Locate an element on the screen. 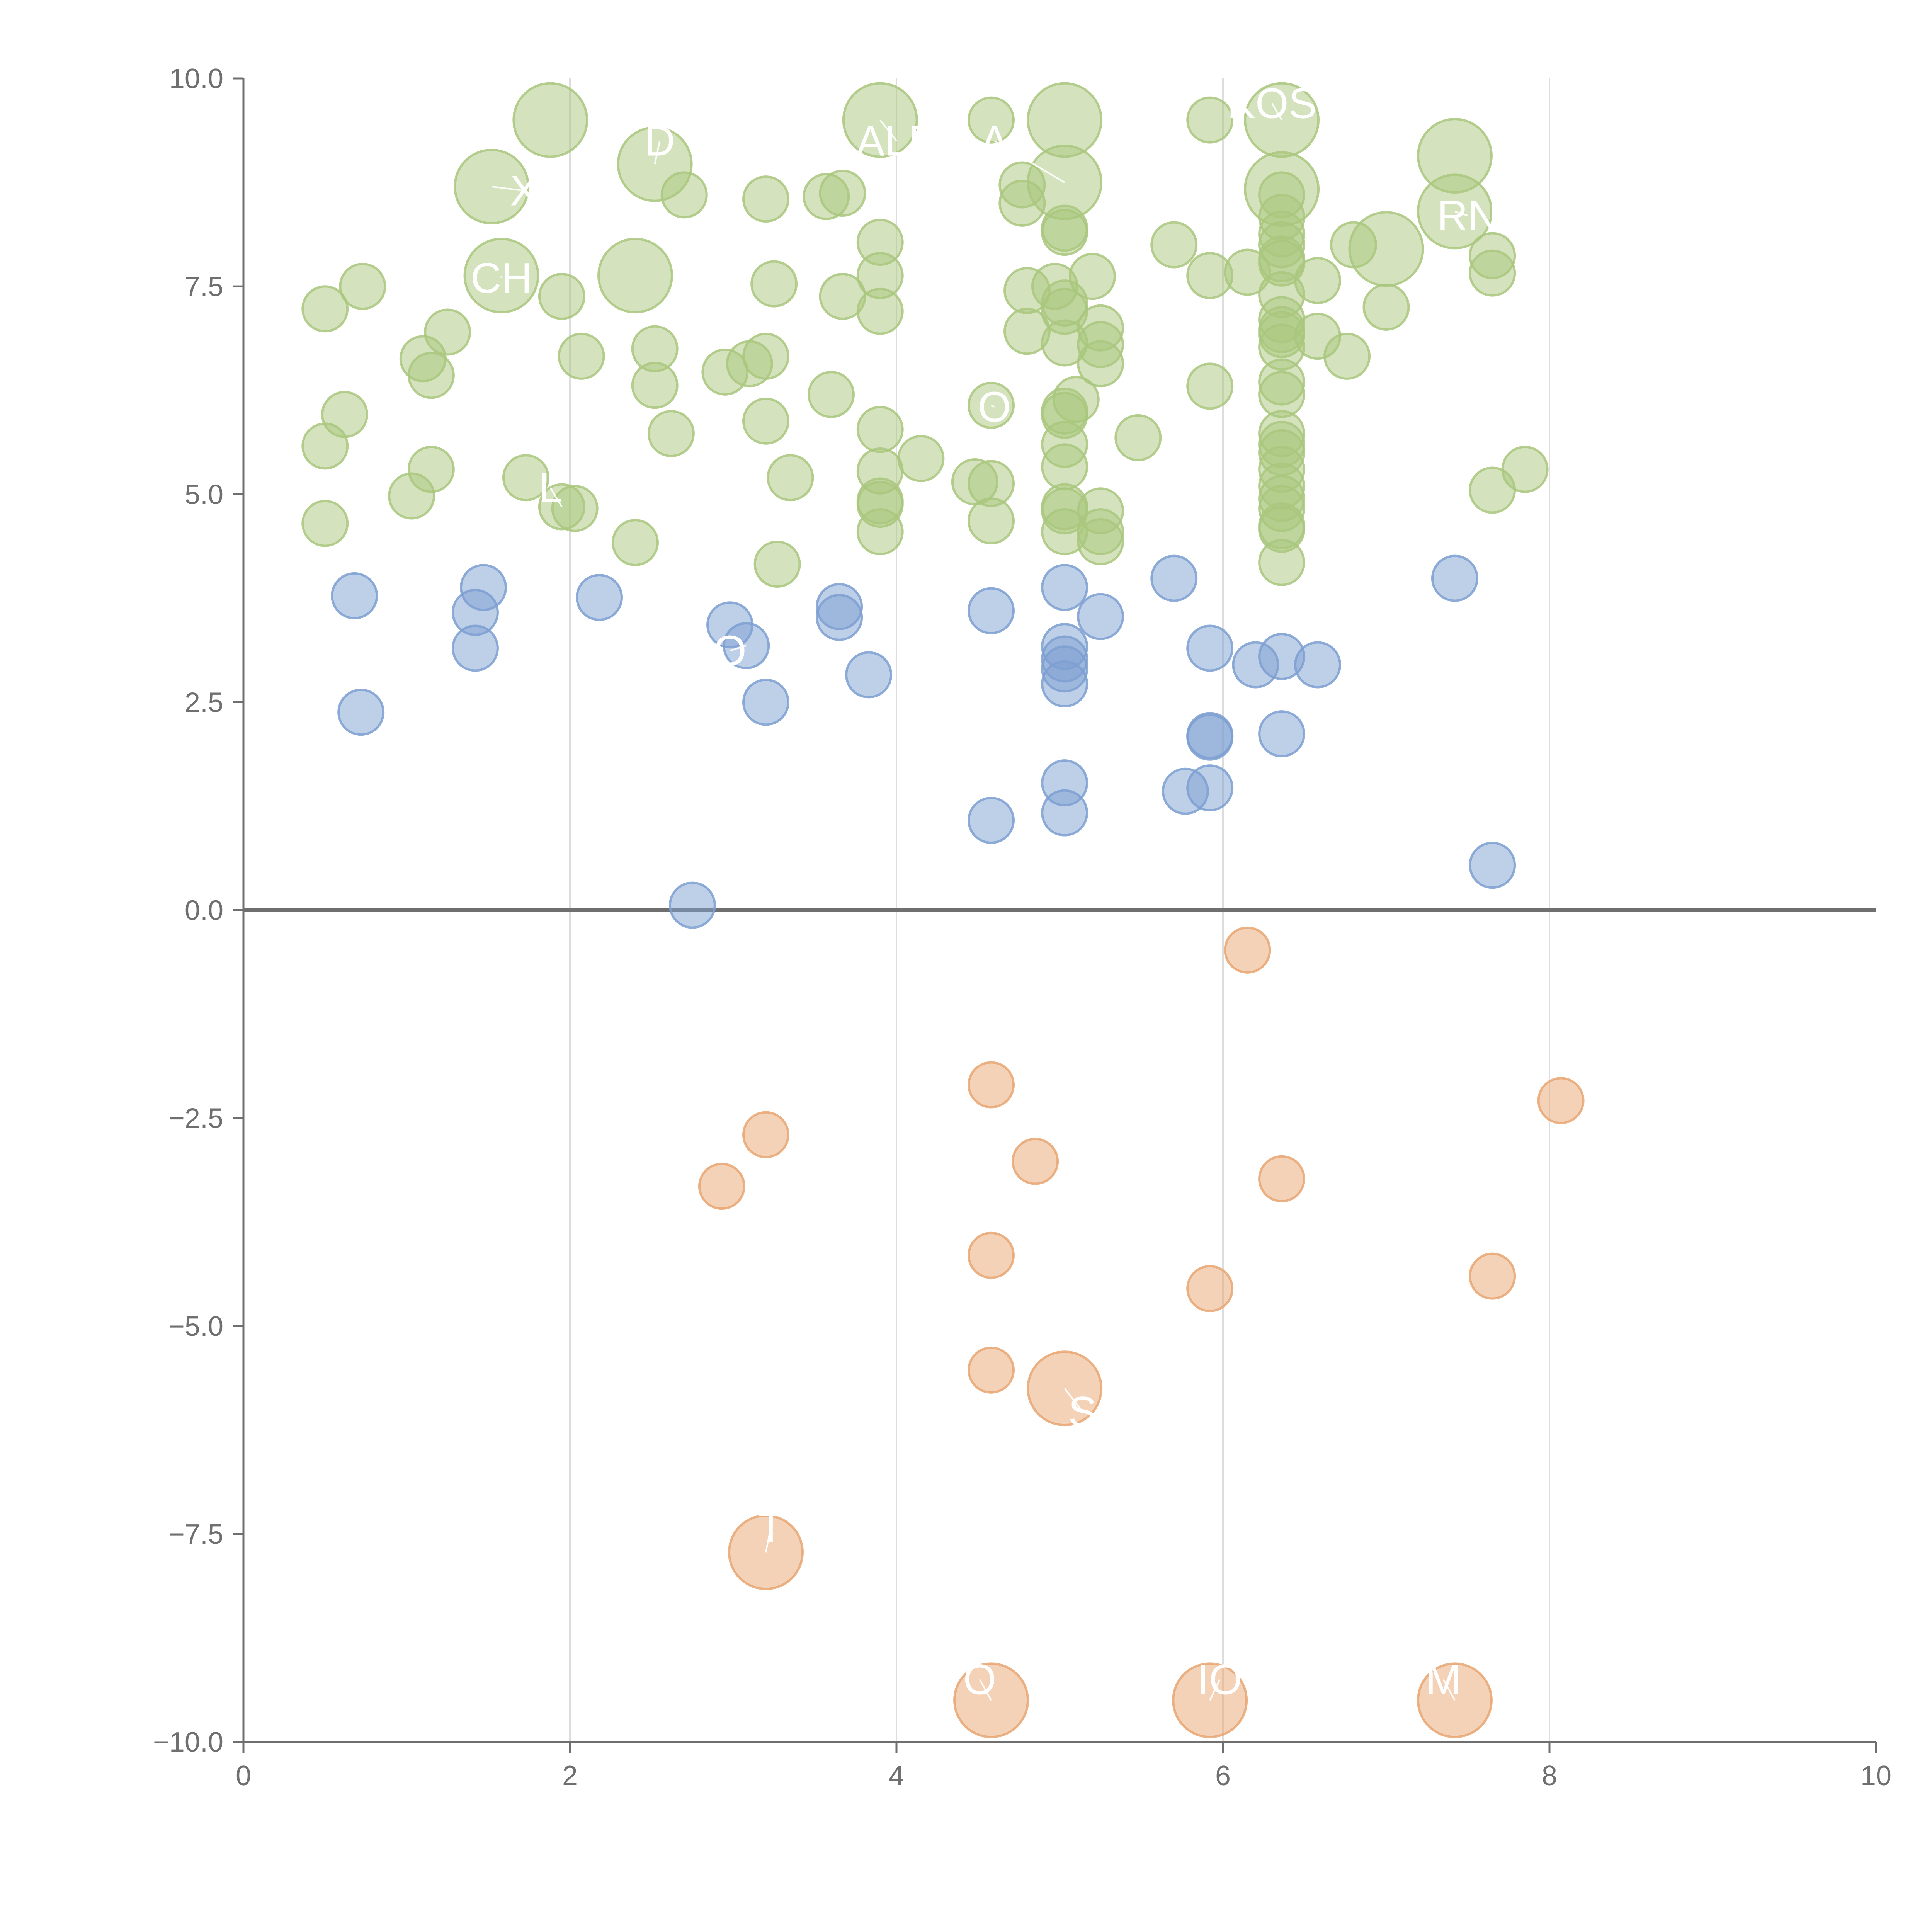 This screenshot has width=1932, height=1932. x-tick-label: 6 is located at coordinates (1223, 1775).